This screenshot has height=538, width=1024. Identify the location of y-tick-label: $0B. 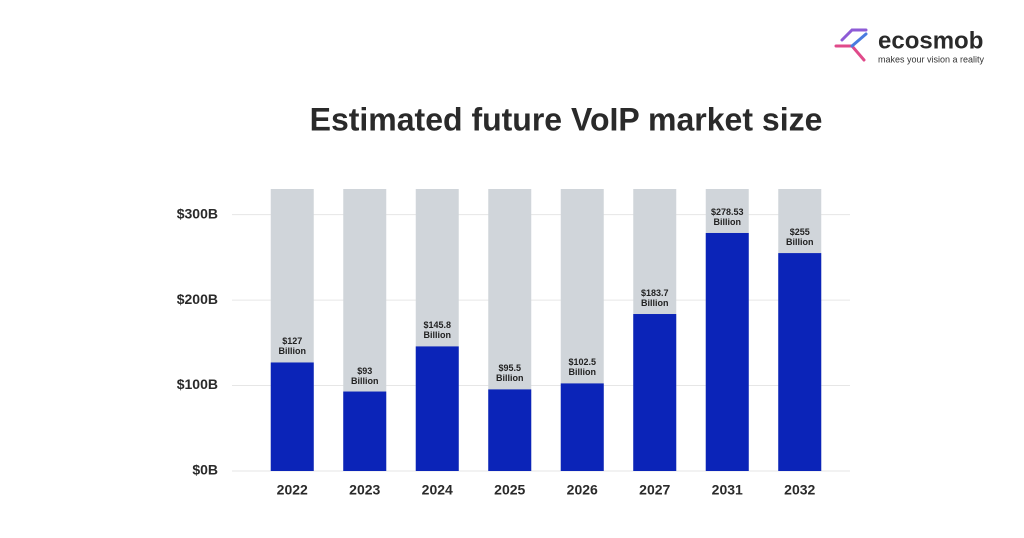
(205, 470).